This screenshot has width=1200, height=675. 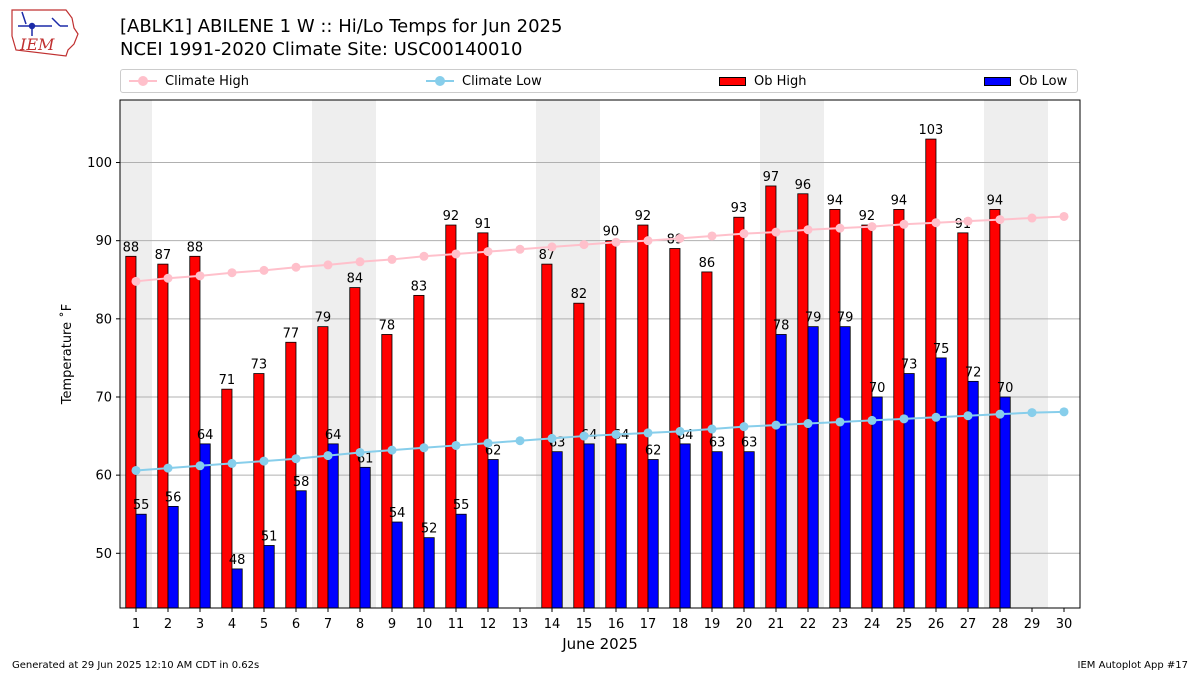 What do you see at coordinates (600, 249) in the screenshot?
I see `climate-high-line` at bounding box center [600, 249].